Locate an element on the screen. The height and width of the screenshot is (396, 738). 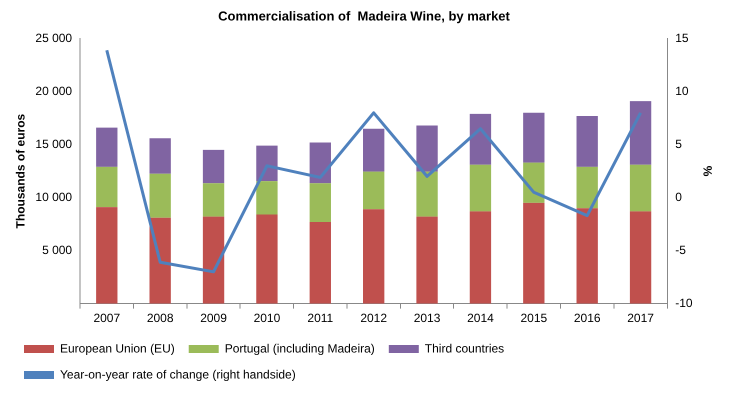
legend-label: Portugal (including Madeira) is located at coordinates (299, 348).